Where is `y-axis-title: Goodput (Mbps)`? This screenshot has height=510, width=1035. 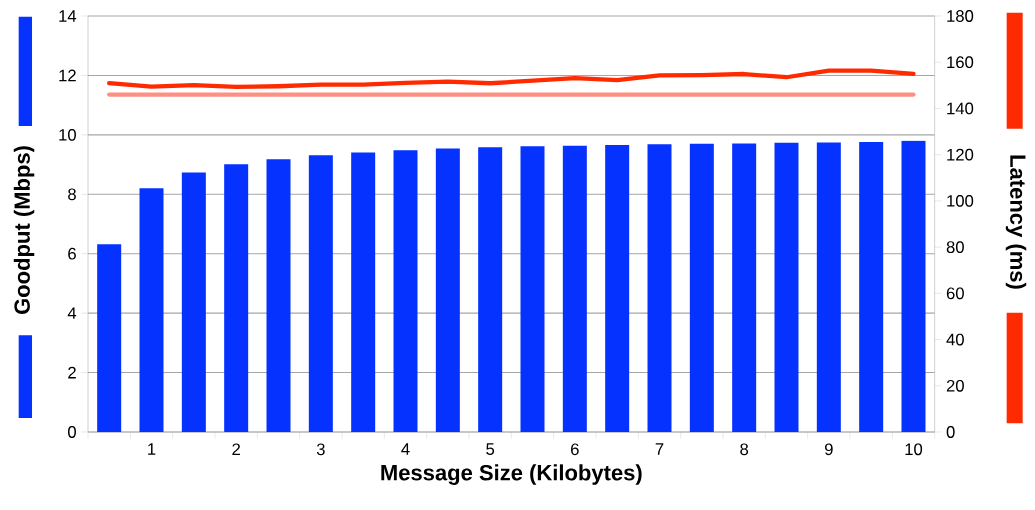
y-axis-title: Goodput (Mbps) is located at coordinates (24, 230).